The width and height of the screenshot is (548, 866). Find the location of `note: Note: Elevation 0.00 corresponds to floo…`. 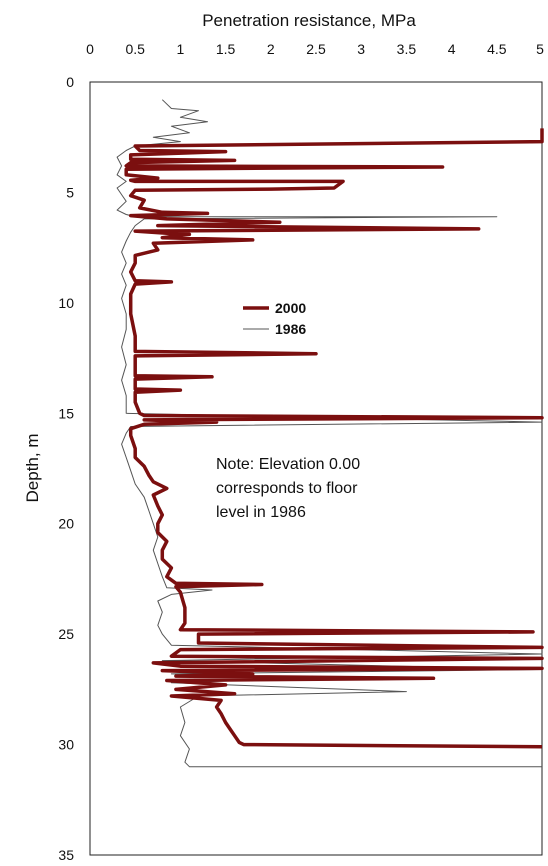

note: Note: Elevation 0.00 corresponds to floo… is located at coordinates (288, 488).